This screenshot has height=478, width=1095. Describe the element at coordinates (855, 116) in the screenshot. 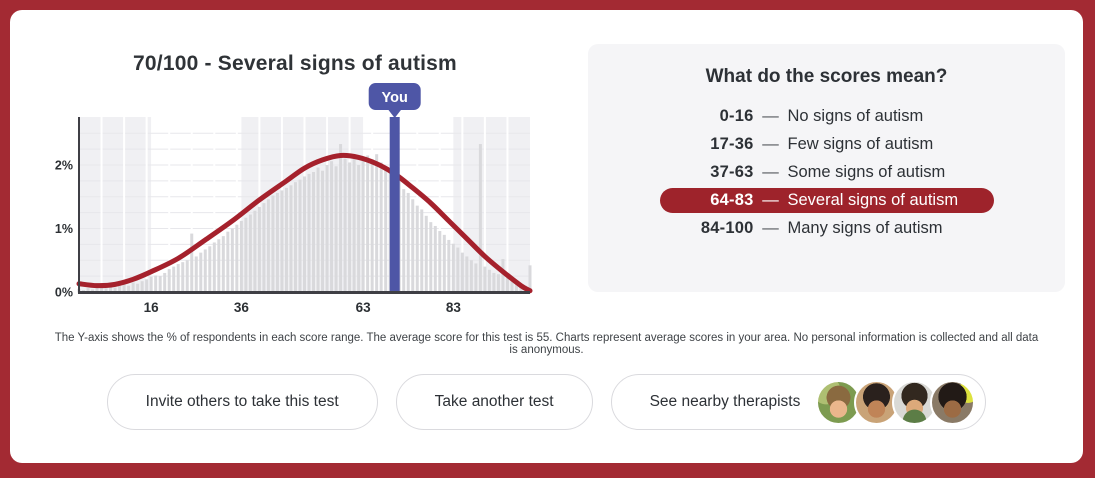

I see `score-label: No signs of autism` at that location.